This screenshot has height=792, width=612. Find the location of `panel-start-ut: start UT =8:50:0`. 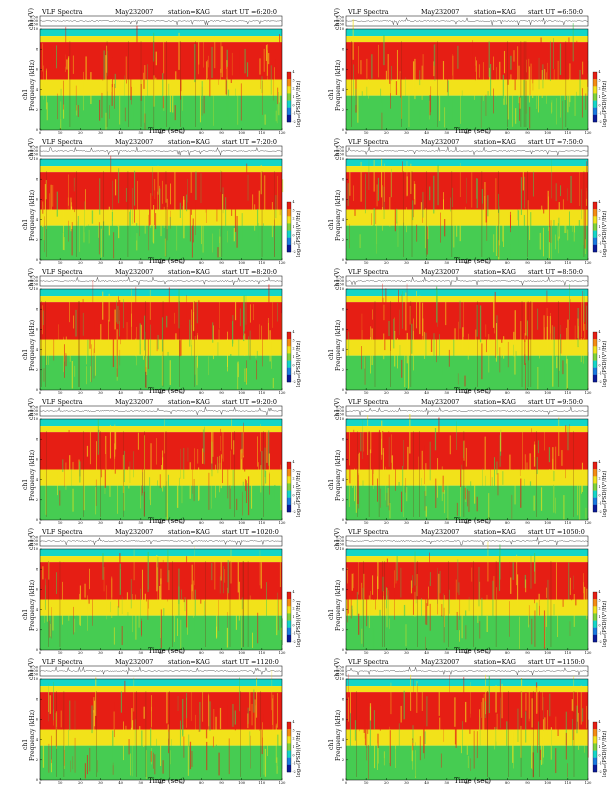

panel-start-ut: start UT =8:50:0 is located at coordinates (555, 272).